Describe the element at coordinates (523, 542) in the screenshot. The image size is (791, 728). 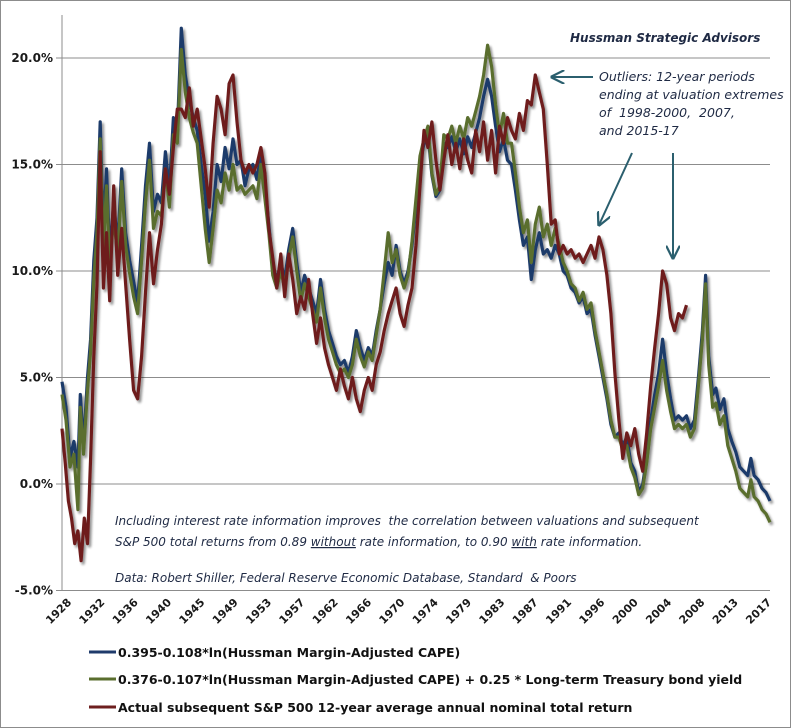
I see `correlation-underlined-with: with` at that location.